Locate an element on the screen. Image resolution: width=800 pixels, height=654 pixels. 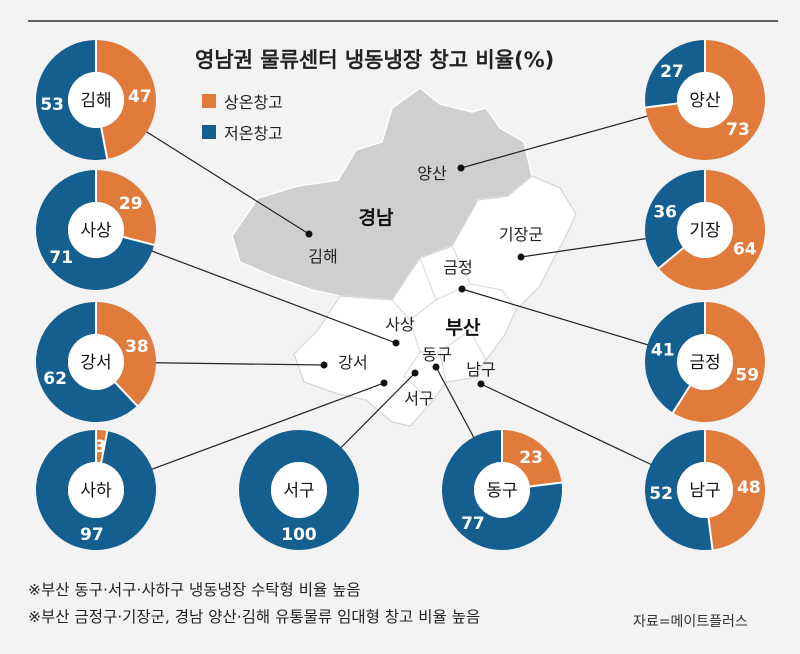
donut-2: 사상 29 71 is located at coordinates (96, 230).